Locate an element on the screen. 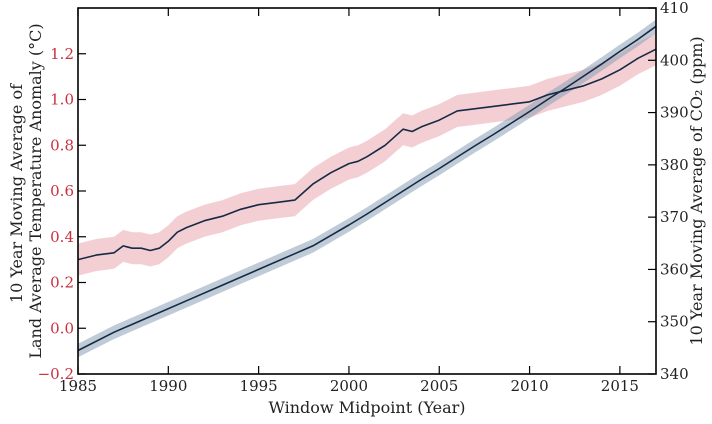  right-y-tick-label: 350 is located at coordinates (674, 322).